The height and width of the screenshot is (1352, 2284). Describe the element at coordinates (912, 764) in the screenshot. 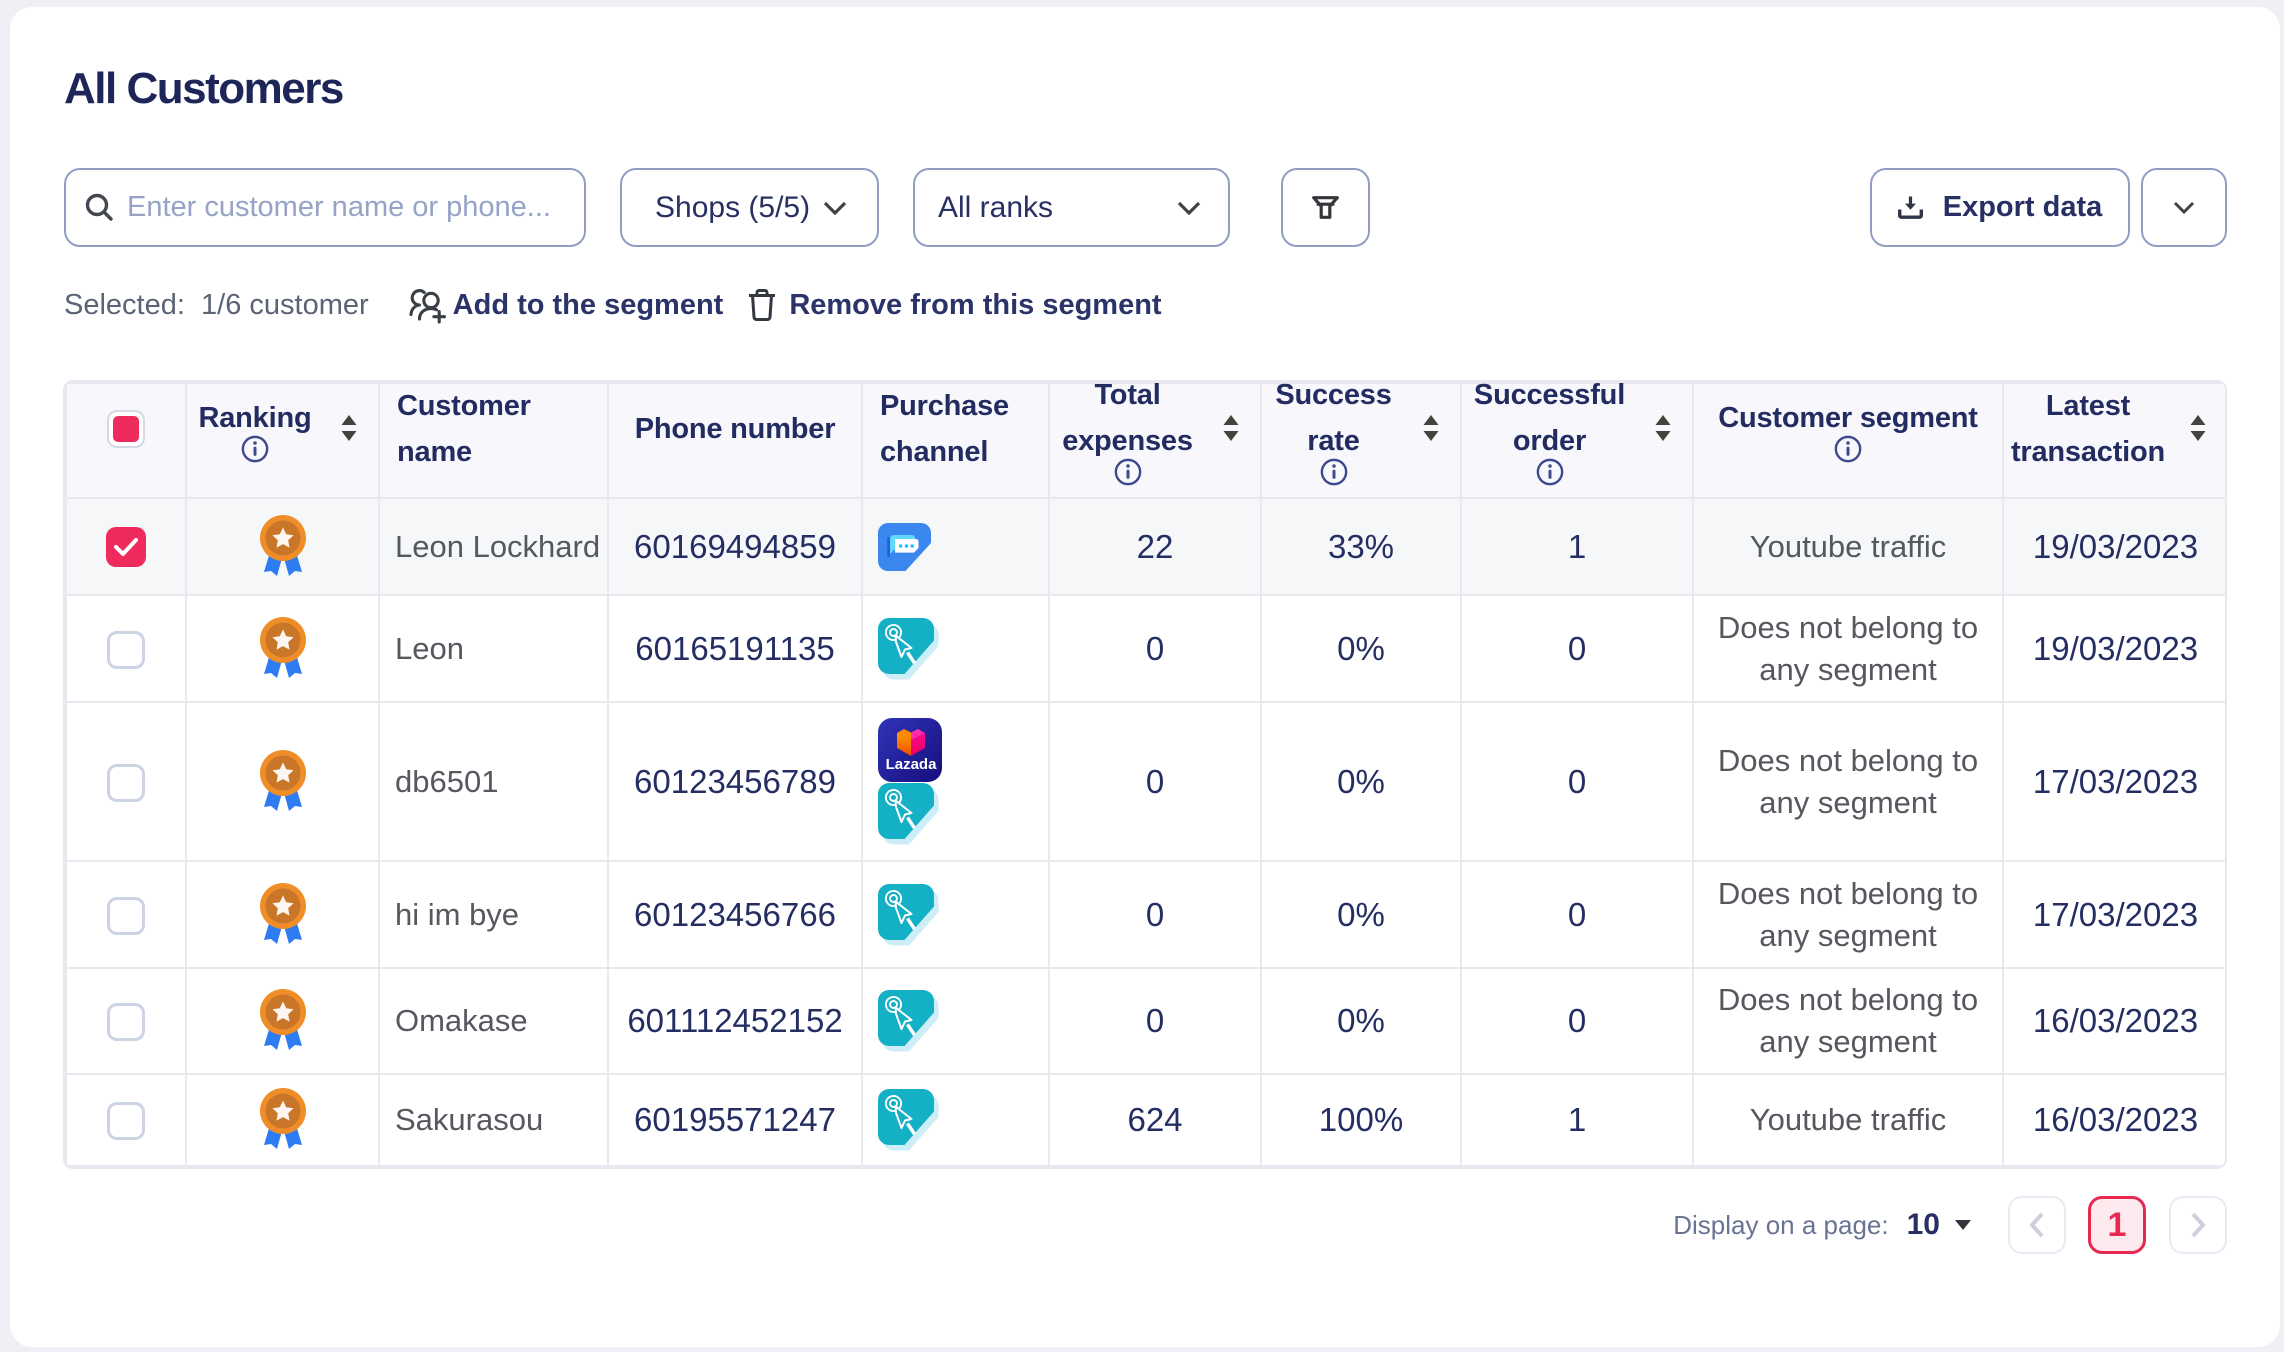

I see `svg-text: Lazada` at that location.